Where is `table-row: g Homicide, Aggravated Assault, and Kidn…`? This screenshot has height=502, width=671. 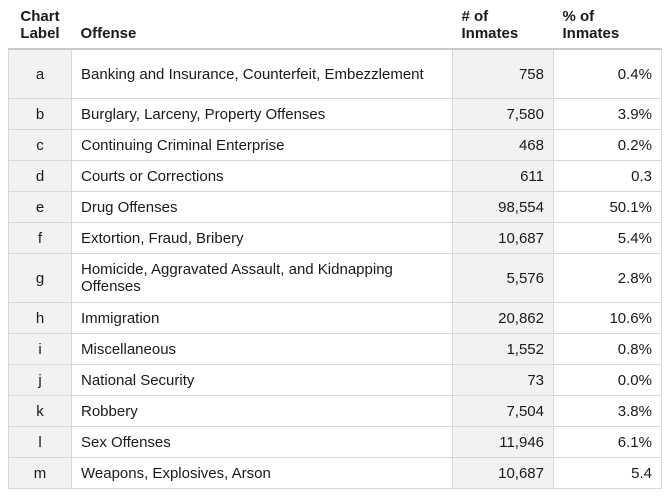 table-row: g Homicide, Aggravated Assault, and Kidn… is located at coordinates (335, 278).